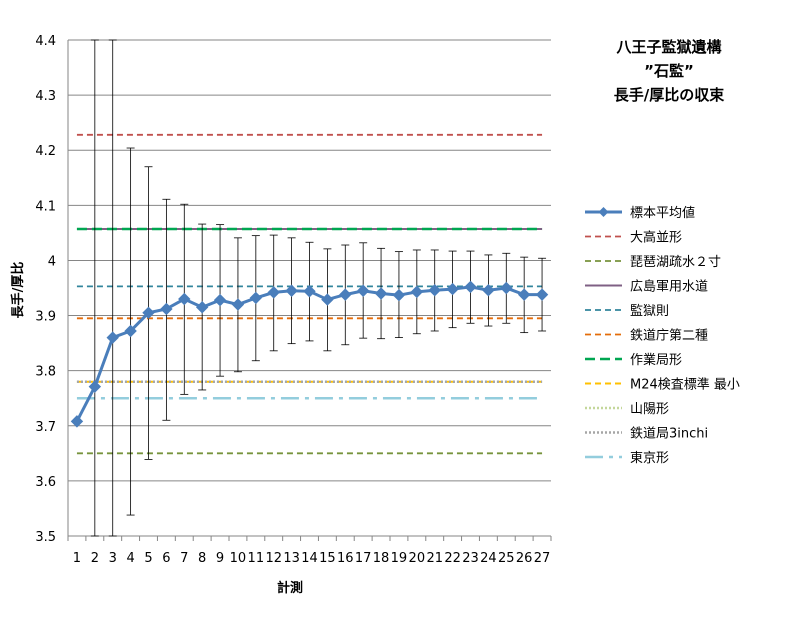  I want to click on x-tick-label: 20, so click(417, 558).